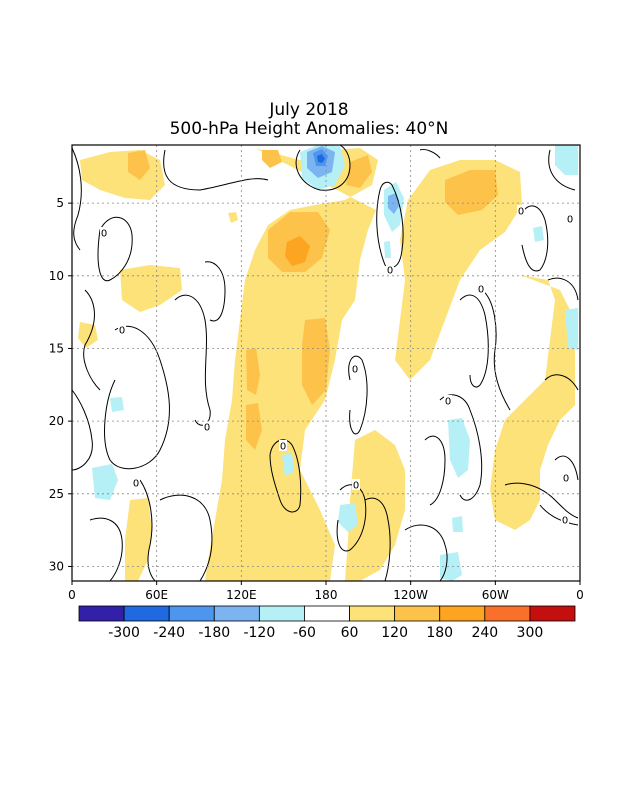  Describe the element at coordinates (56, 276) in the screenshot. I see `y-tick-label: 10` at that location.